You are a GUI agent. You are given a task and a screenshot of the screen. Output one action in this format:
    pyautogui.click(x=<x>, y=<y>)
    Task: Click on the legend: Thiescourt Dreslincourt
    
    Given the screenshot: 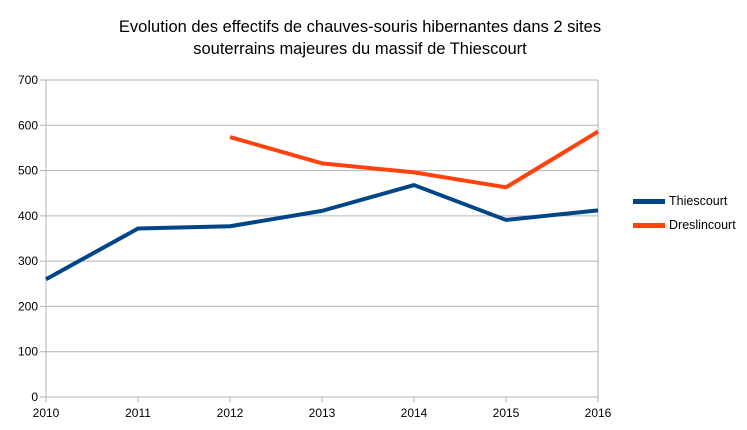 What is the action you would take?
    pyautogui.click(x=684, y=213)
    